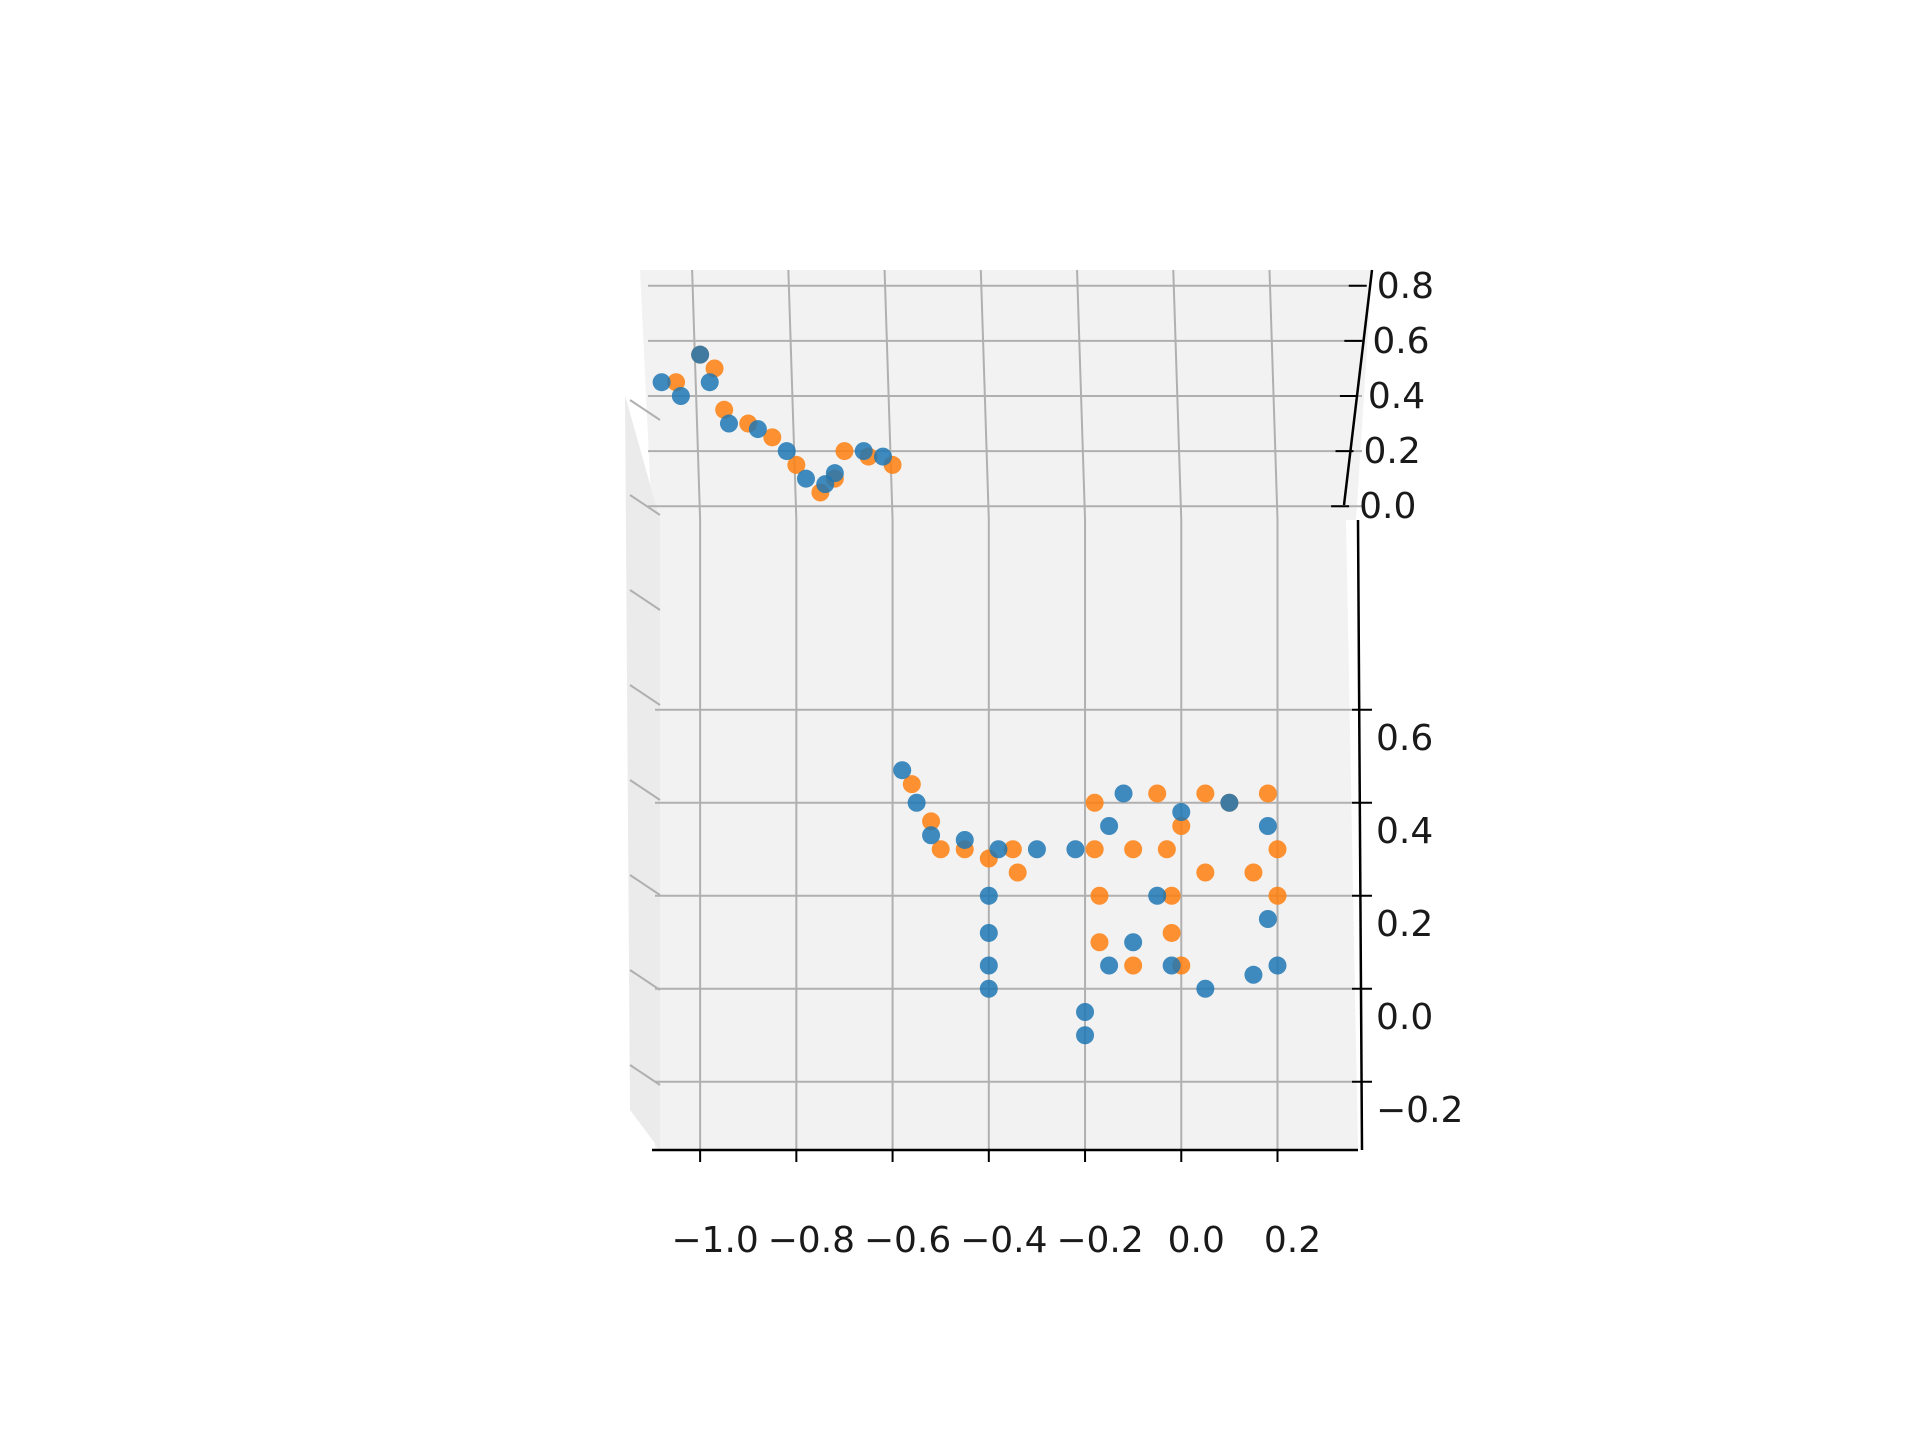 The width and height of the screenshot is (1920, 1440). Describe the element at coordinates (1196, 1240) in the screenshot. I see `x-tick-label: 0.0` at that location.